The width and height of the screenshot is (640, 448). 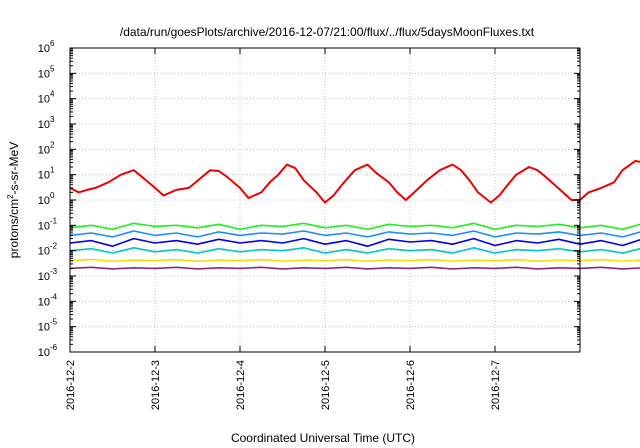 I want to click on y-tick-exponent: 6, so click(x=52, y=43).